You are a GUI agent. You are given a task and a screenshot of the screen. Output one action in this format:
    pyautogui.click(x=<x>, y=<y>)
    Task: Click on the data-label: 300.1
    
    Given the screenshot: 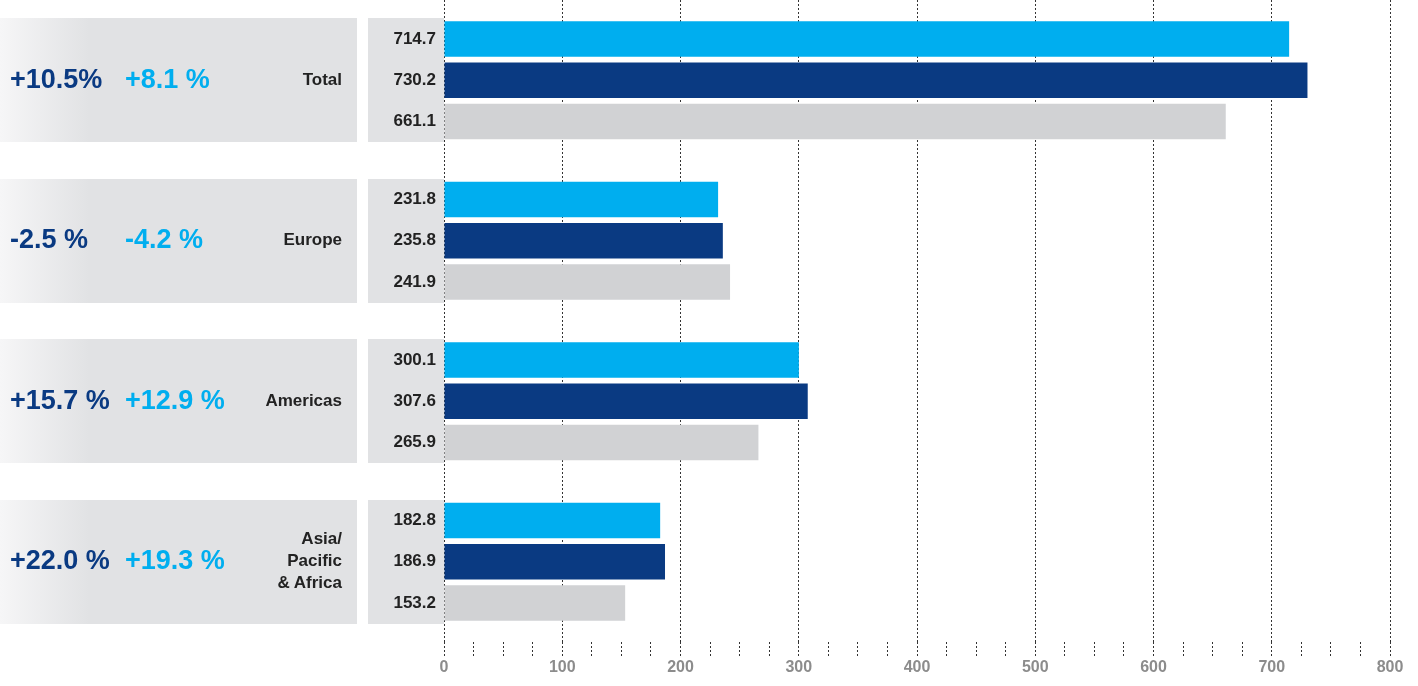 What is the action you would take?
    pyautogui.click(x=414, y=359)
    